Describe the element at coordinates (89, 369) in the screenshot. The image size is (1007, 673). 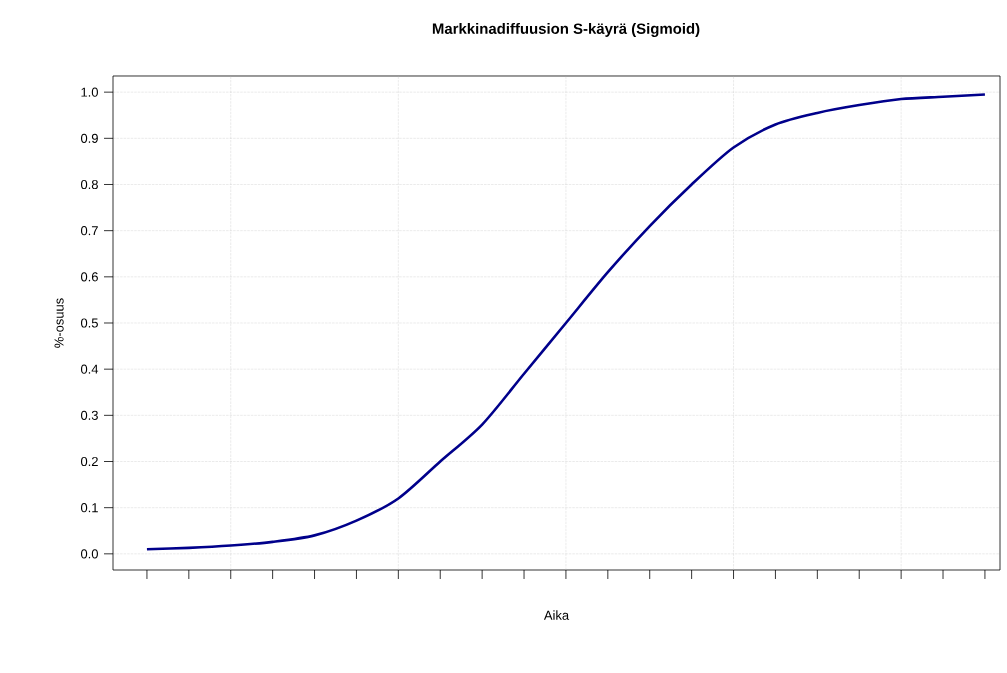
I see `y-tick-label: 0.4` at that location.